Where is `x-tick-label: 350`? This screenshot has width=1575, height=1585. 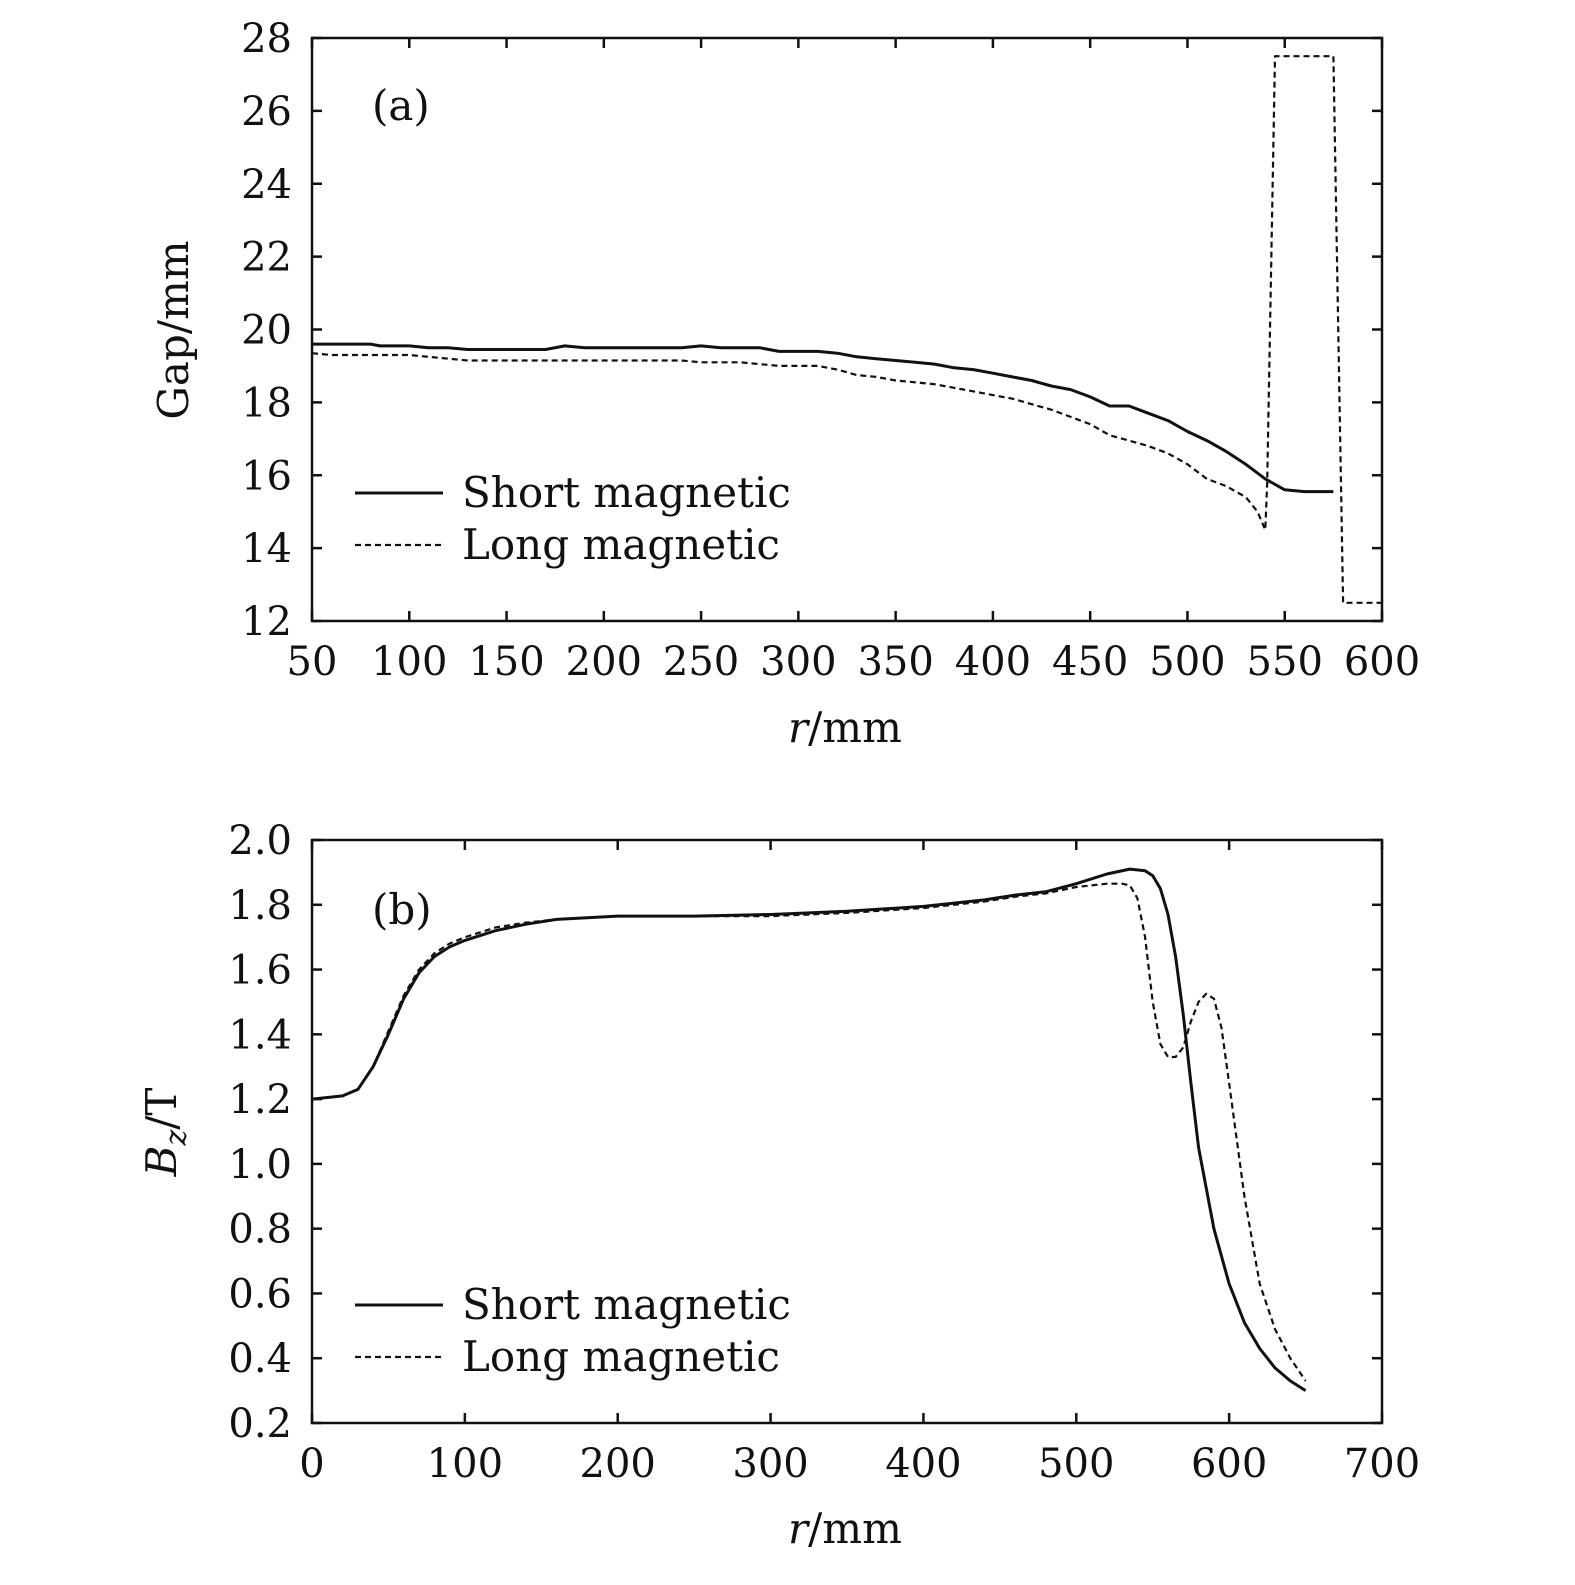 x-tick-label: 350 is located at coordinates (895, 662).